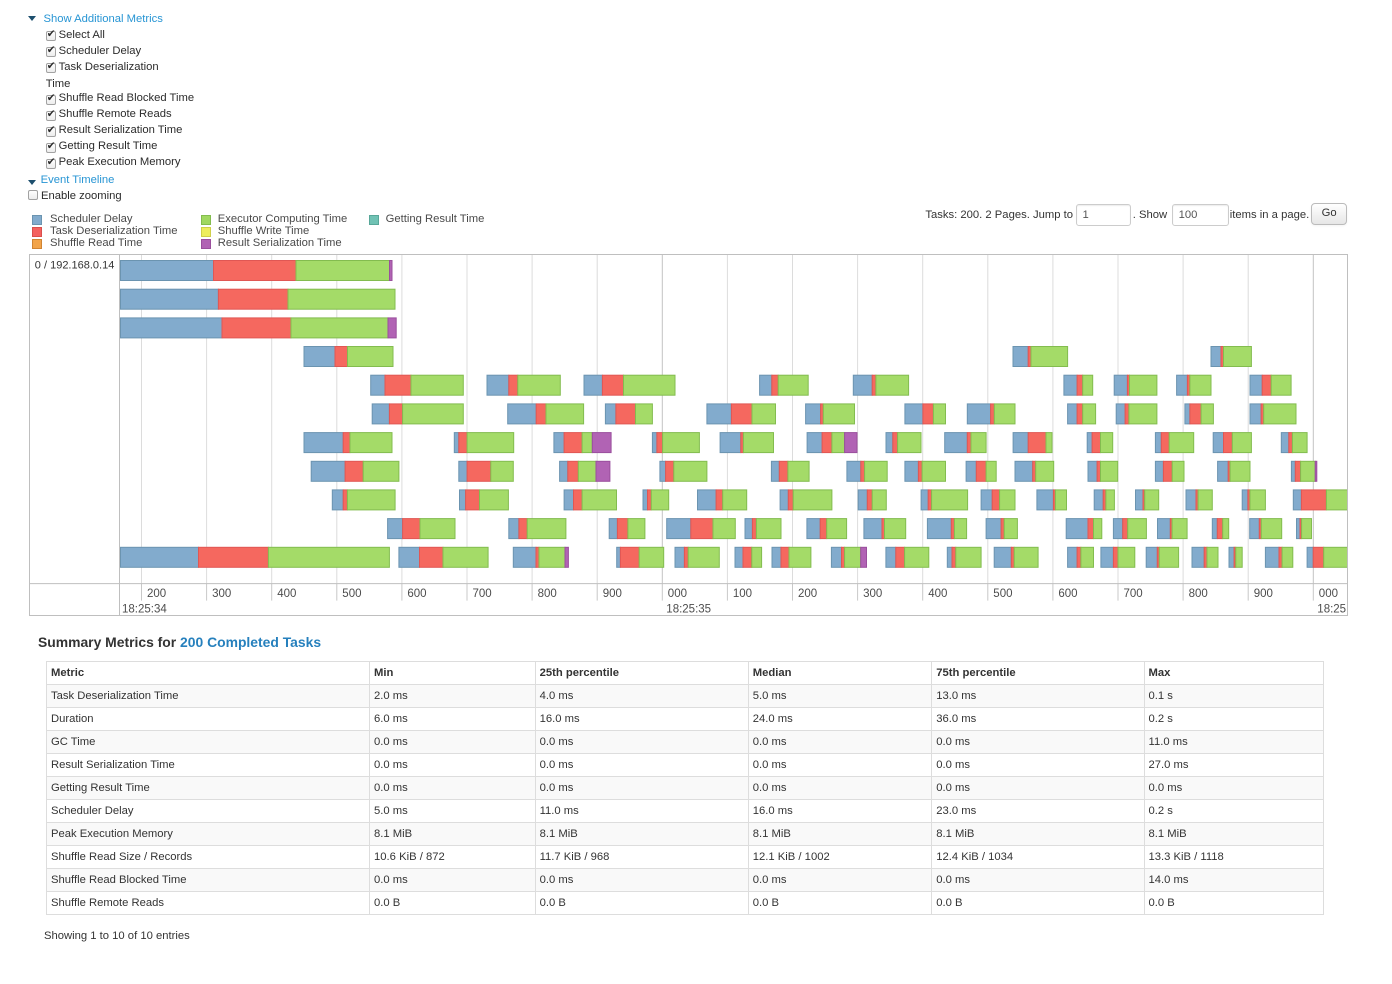 This screenshot has height=984, width=1392. What do you see at coordinates (144, 610) in the screenshot?
I see `svg-text: 18:25:34` at bounding box center [144, 610].